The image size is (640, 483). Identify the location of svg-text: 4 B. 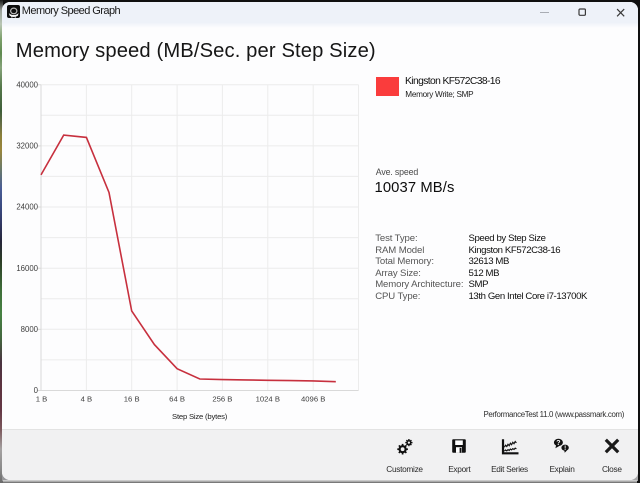
(87, 398).